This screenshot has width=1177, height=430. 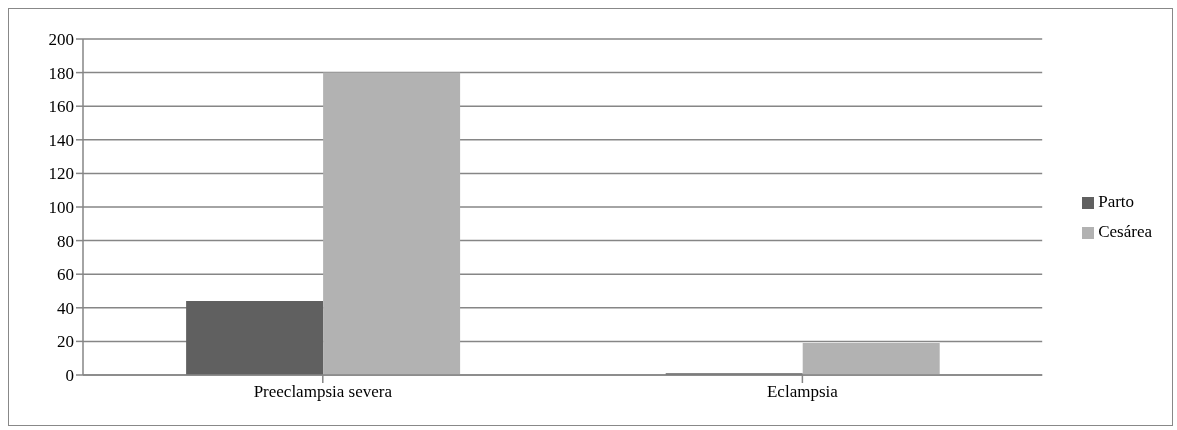 I want to click on y-tick-label: 0, so click(x=69, y=376).